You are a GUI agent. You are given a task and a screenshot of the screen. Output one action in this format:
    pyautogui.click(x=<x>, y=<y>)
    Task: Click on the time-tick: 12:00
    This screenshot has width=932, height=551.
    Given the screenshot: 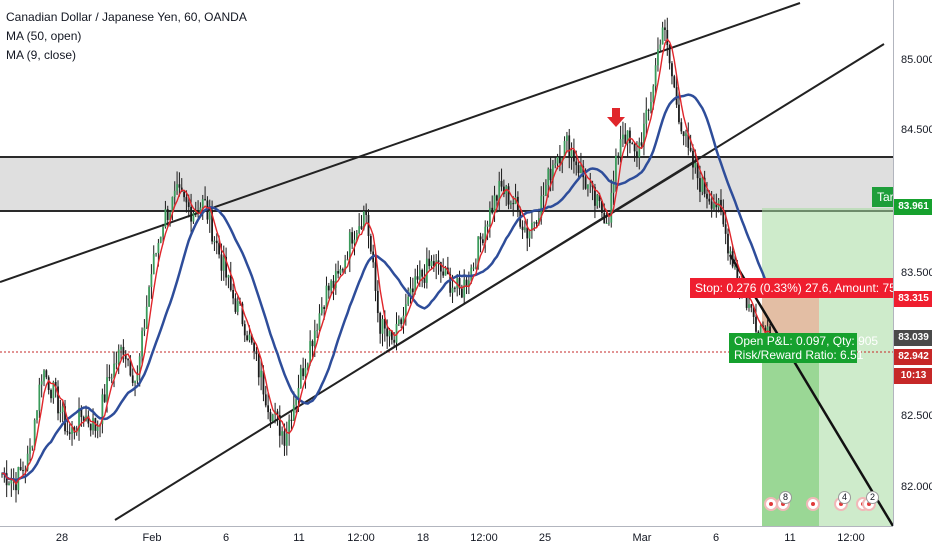 What is the action you would take?
    pyautogui.click(x=484, y=538)
    